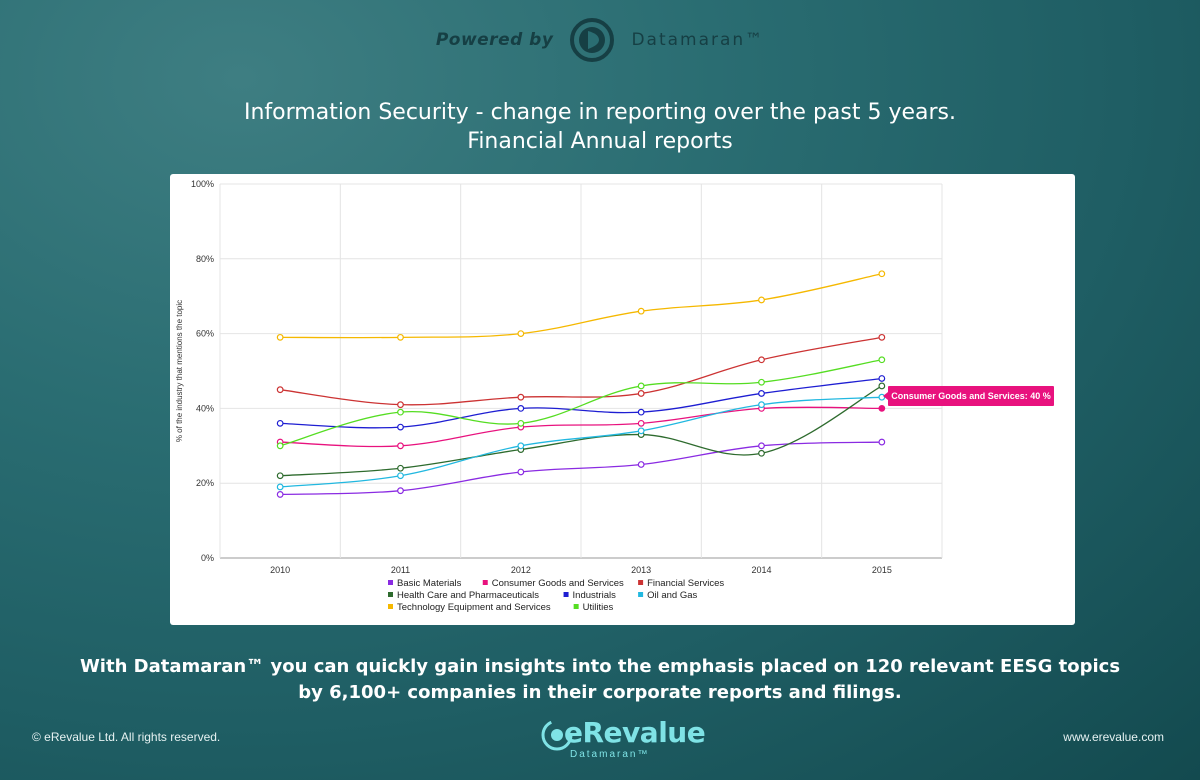  I want to click on y-tick-label: 20%, so click(205, 483).